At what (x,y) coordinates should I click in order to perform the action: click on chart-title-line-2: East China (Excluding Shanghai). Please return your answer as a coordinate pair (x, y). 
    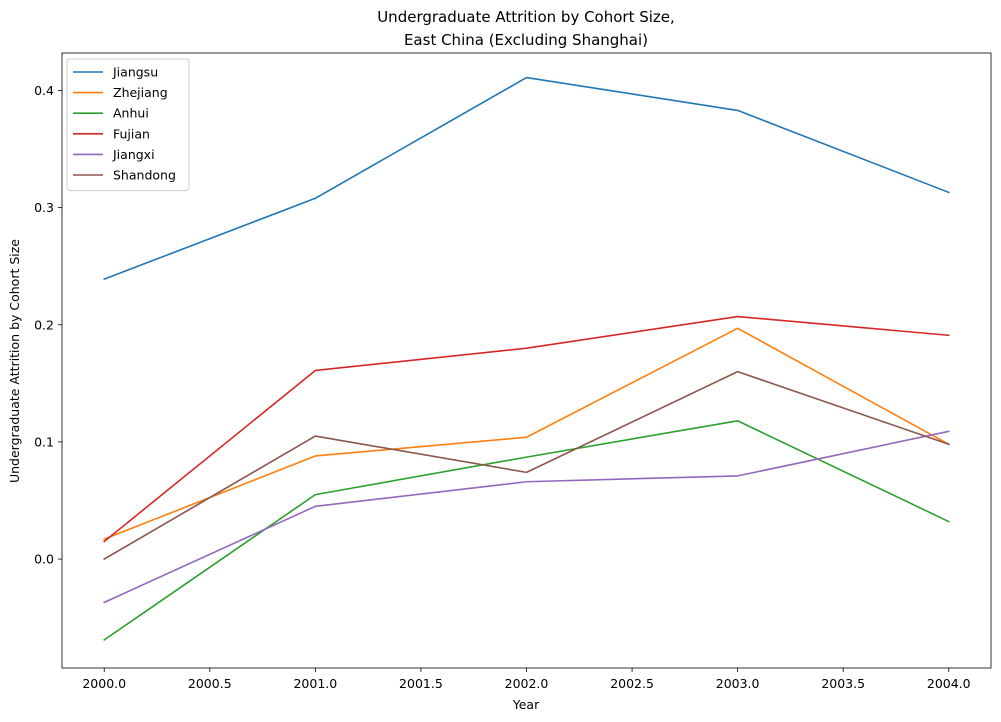
    Looking at the image, I should click on (526, 40).